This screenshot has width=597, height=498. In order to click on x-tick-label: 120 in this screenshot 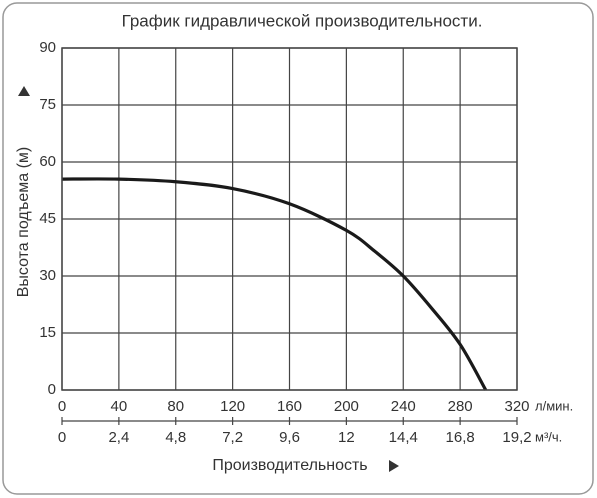, I will do `click(232, 406)`.